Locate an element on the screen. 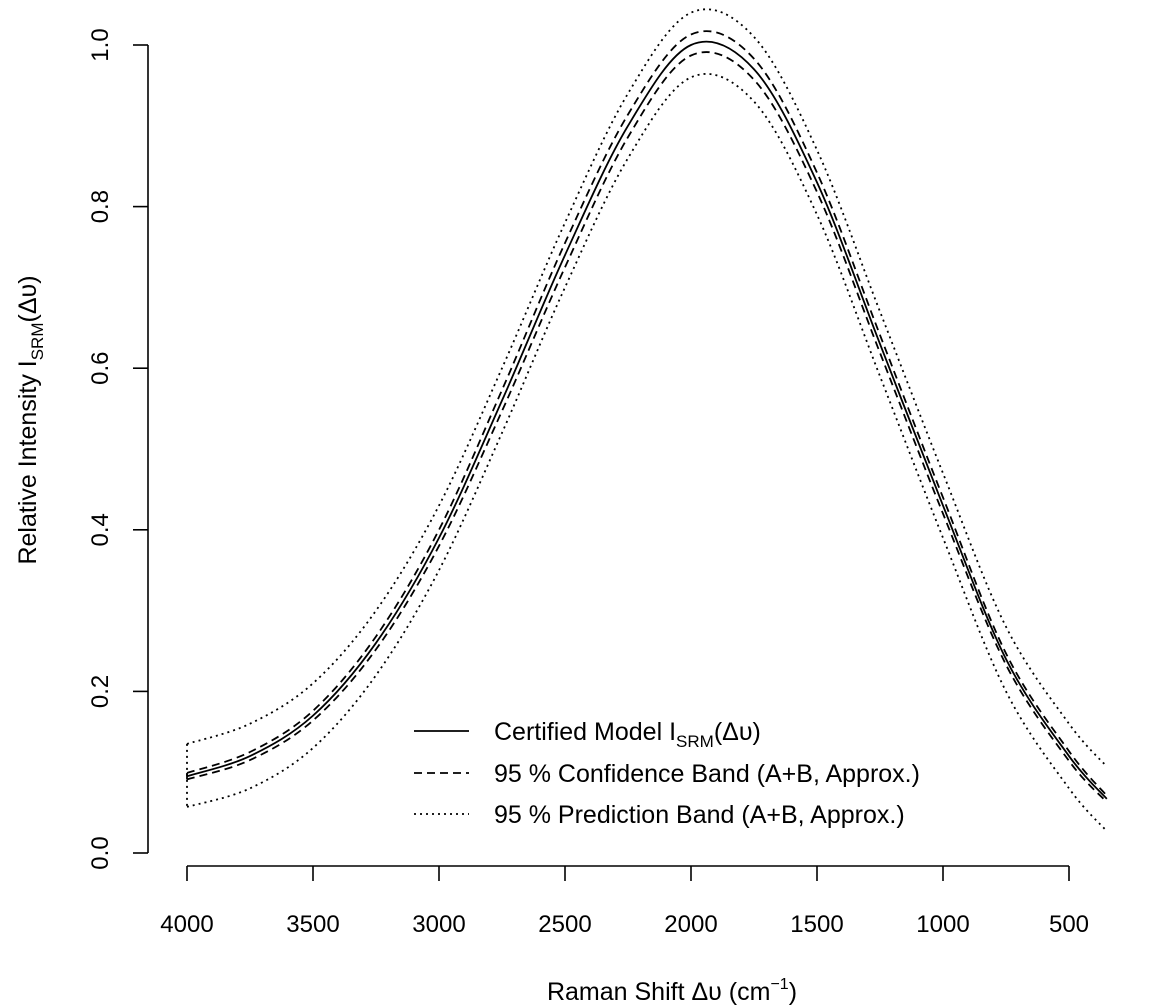 The image size is (1150, 1008). legend-label-model: Certified Model ISRM(Δυ) is located at coordinates (627, 734).